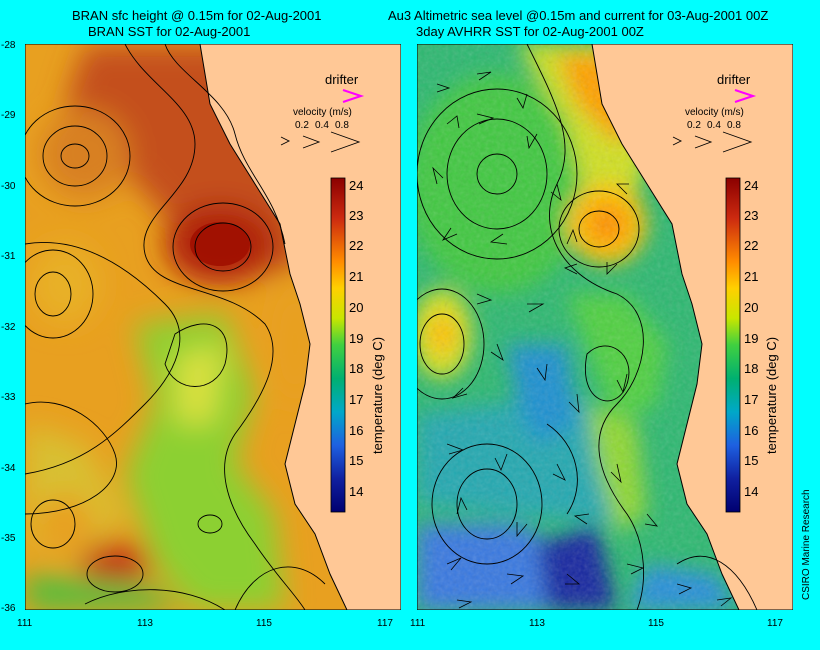 The image size is (820, 650). I want to click on lon-tick-right: 113, so click(537, 623).